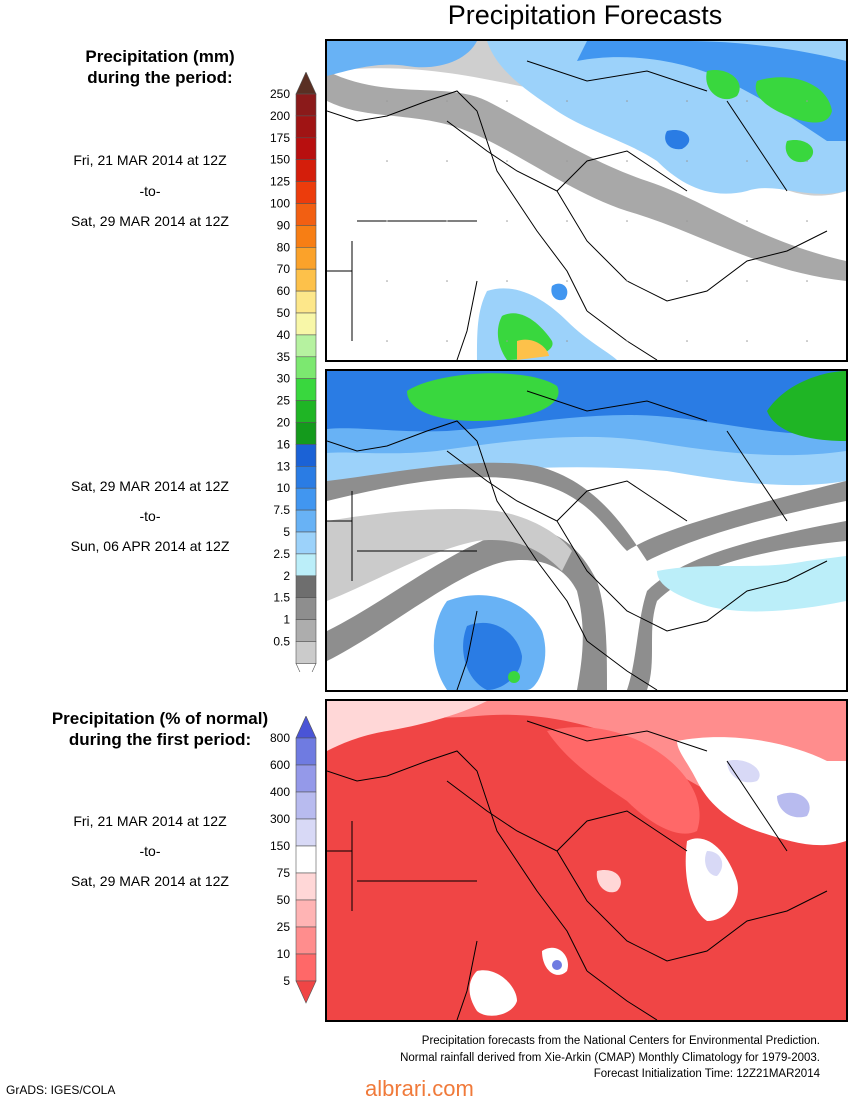 The width and height of the screenshot is (850, 1102). What do you see at coordinates (284, 466) in the screenshot?
I see `colorbar-tick-label: 13` at bounding box center [284, 466].